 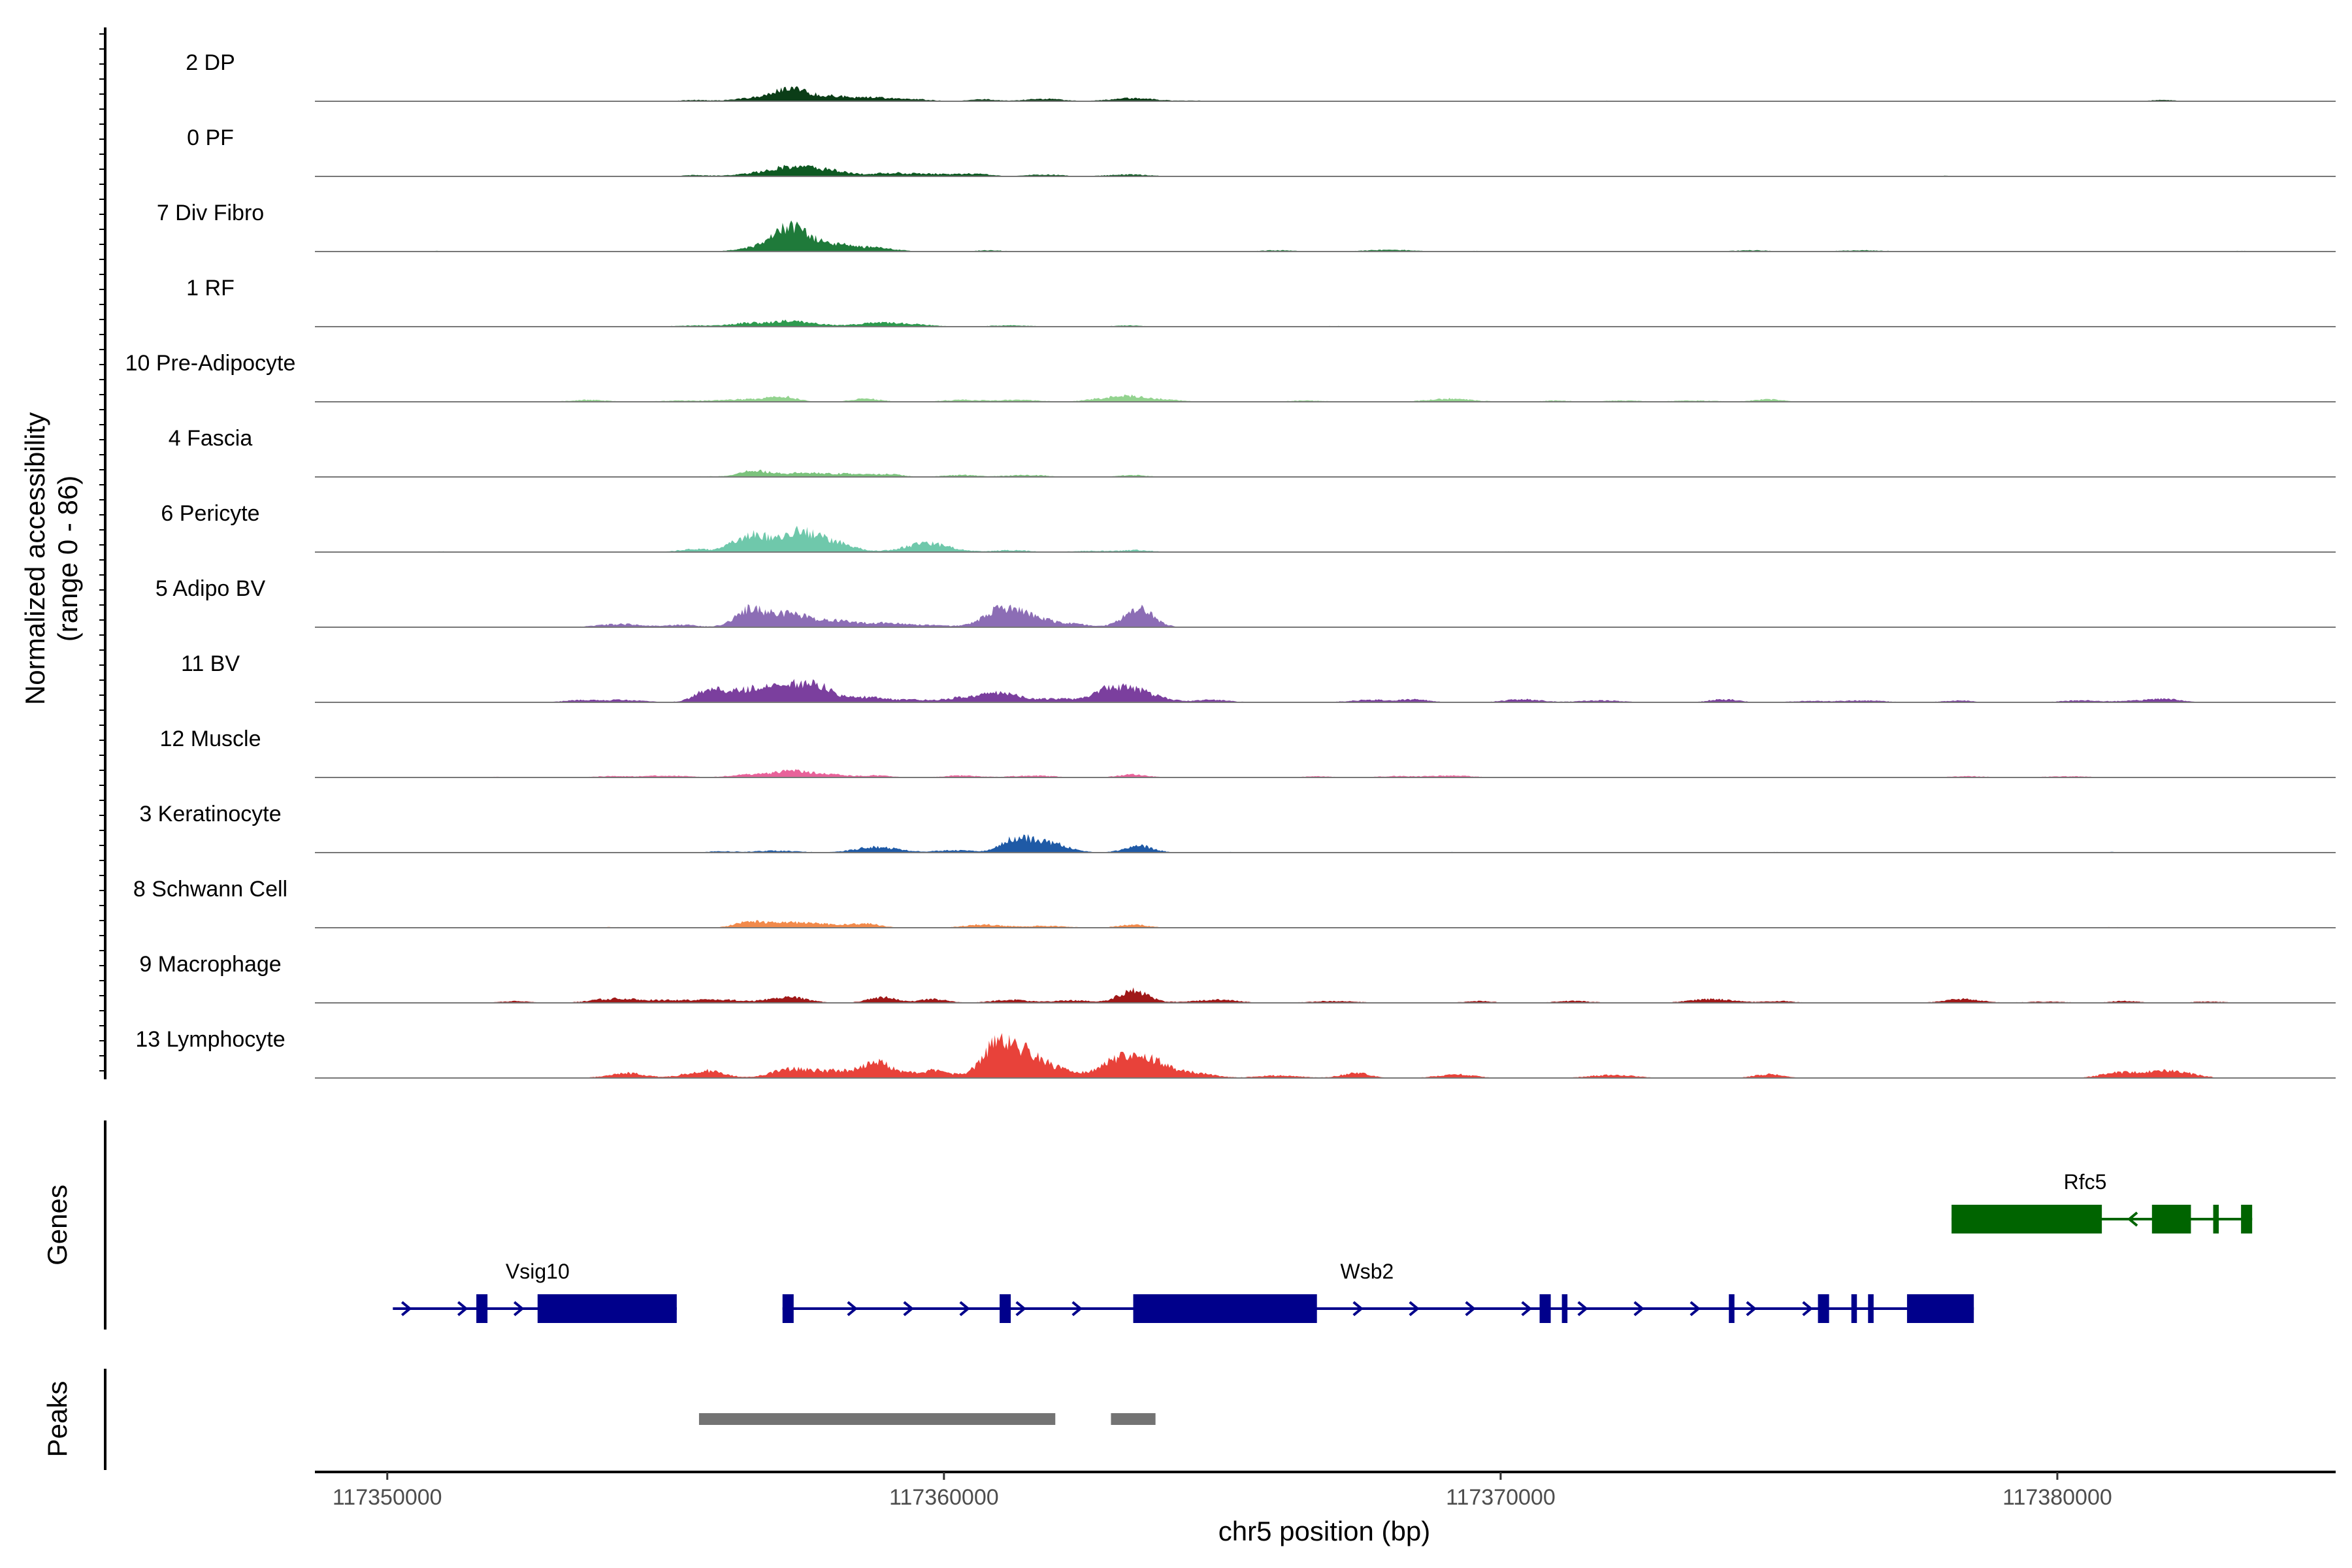 What do you see at coordinates (210, 889) in the screenshot?
I see `track-label: 8 Schwann Cell` at bounding box center [210, 889].